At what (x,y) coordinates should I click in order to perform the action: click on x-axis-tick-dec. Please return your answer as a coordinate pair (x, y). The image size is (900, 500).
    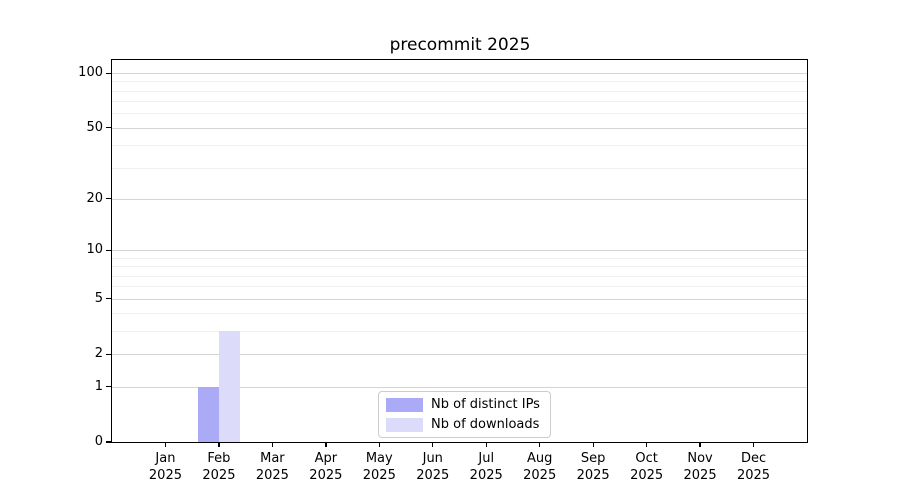
    Looking at the image, I should click on (753, 444).